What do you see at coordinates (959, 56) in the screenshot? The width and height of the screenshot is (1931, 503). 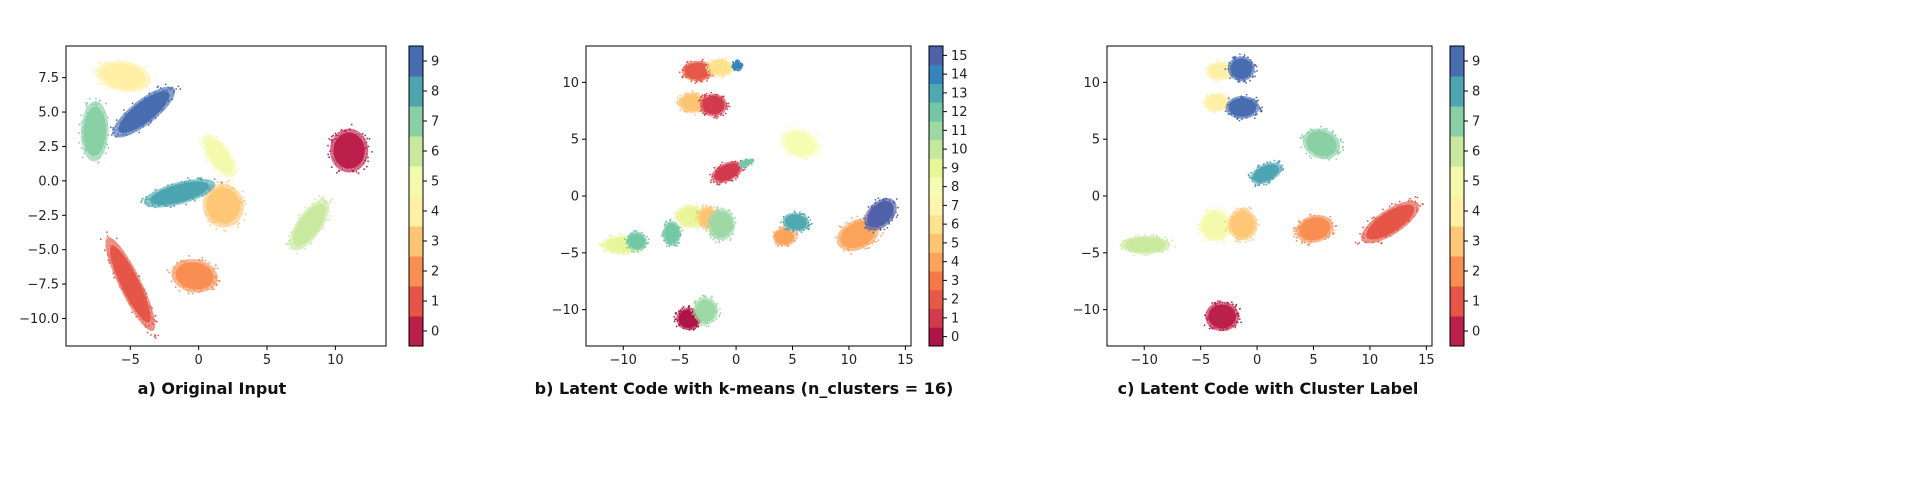 I see `colorbar-tick-label: 15` at bounding box center [959, 56].